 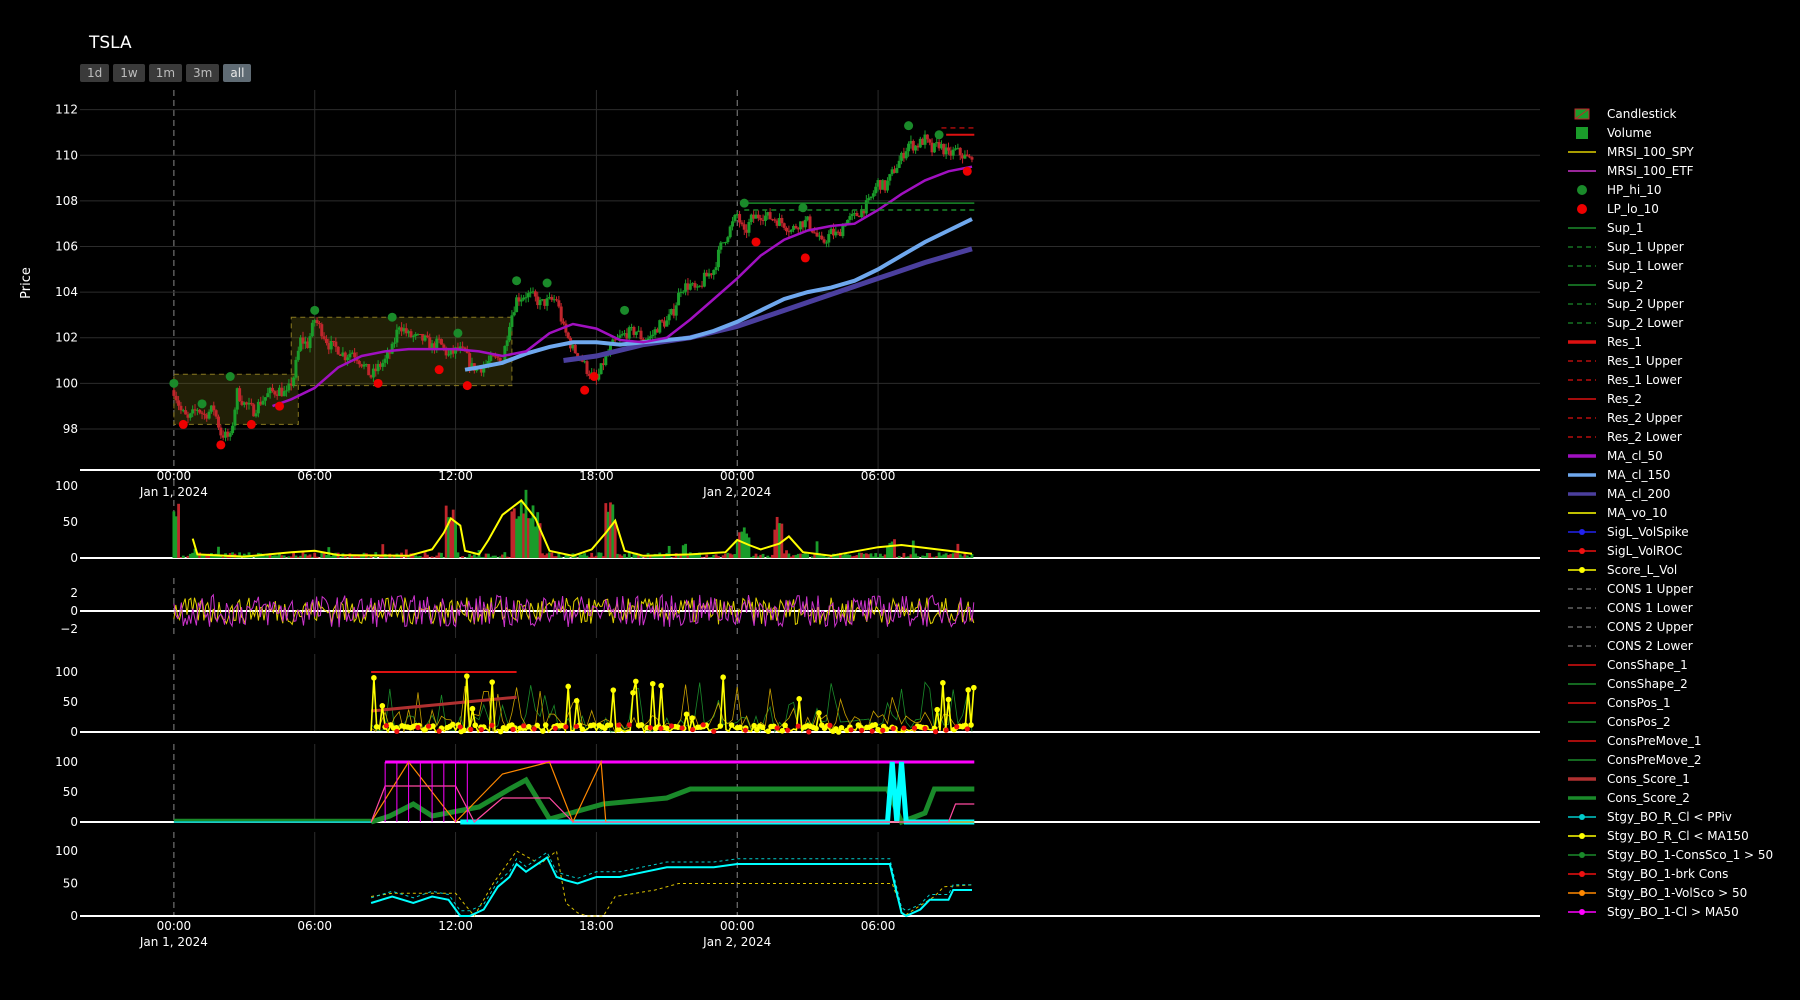 What do you see at coordinates (1683, 664) in the screenshot?
I see `legend-item: ConsShape_1` at bounding box center [1683, 664].